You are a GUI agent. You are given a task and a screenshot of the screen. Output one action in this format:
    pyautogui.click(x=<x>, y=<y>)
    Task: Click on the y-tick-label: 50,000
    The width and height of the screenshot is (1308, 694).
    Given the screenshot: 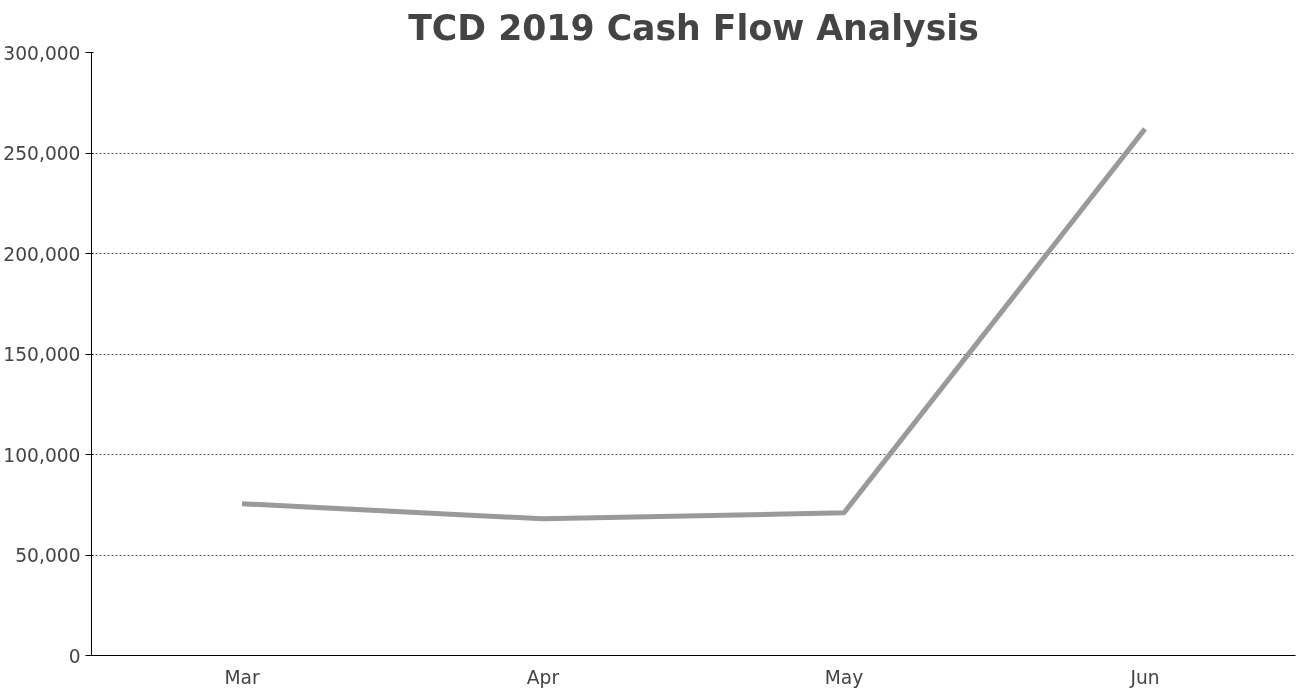 What is the action you would take?
    pyautogui.click(x=48, y=555)
    